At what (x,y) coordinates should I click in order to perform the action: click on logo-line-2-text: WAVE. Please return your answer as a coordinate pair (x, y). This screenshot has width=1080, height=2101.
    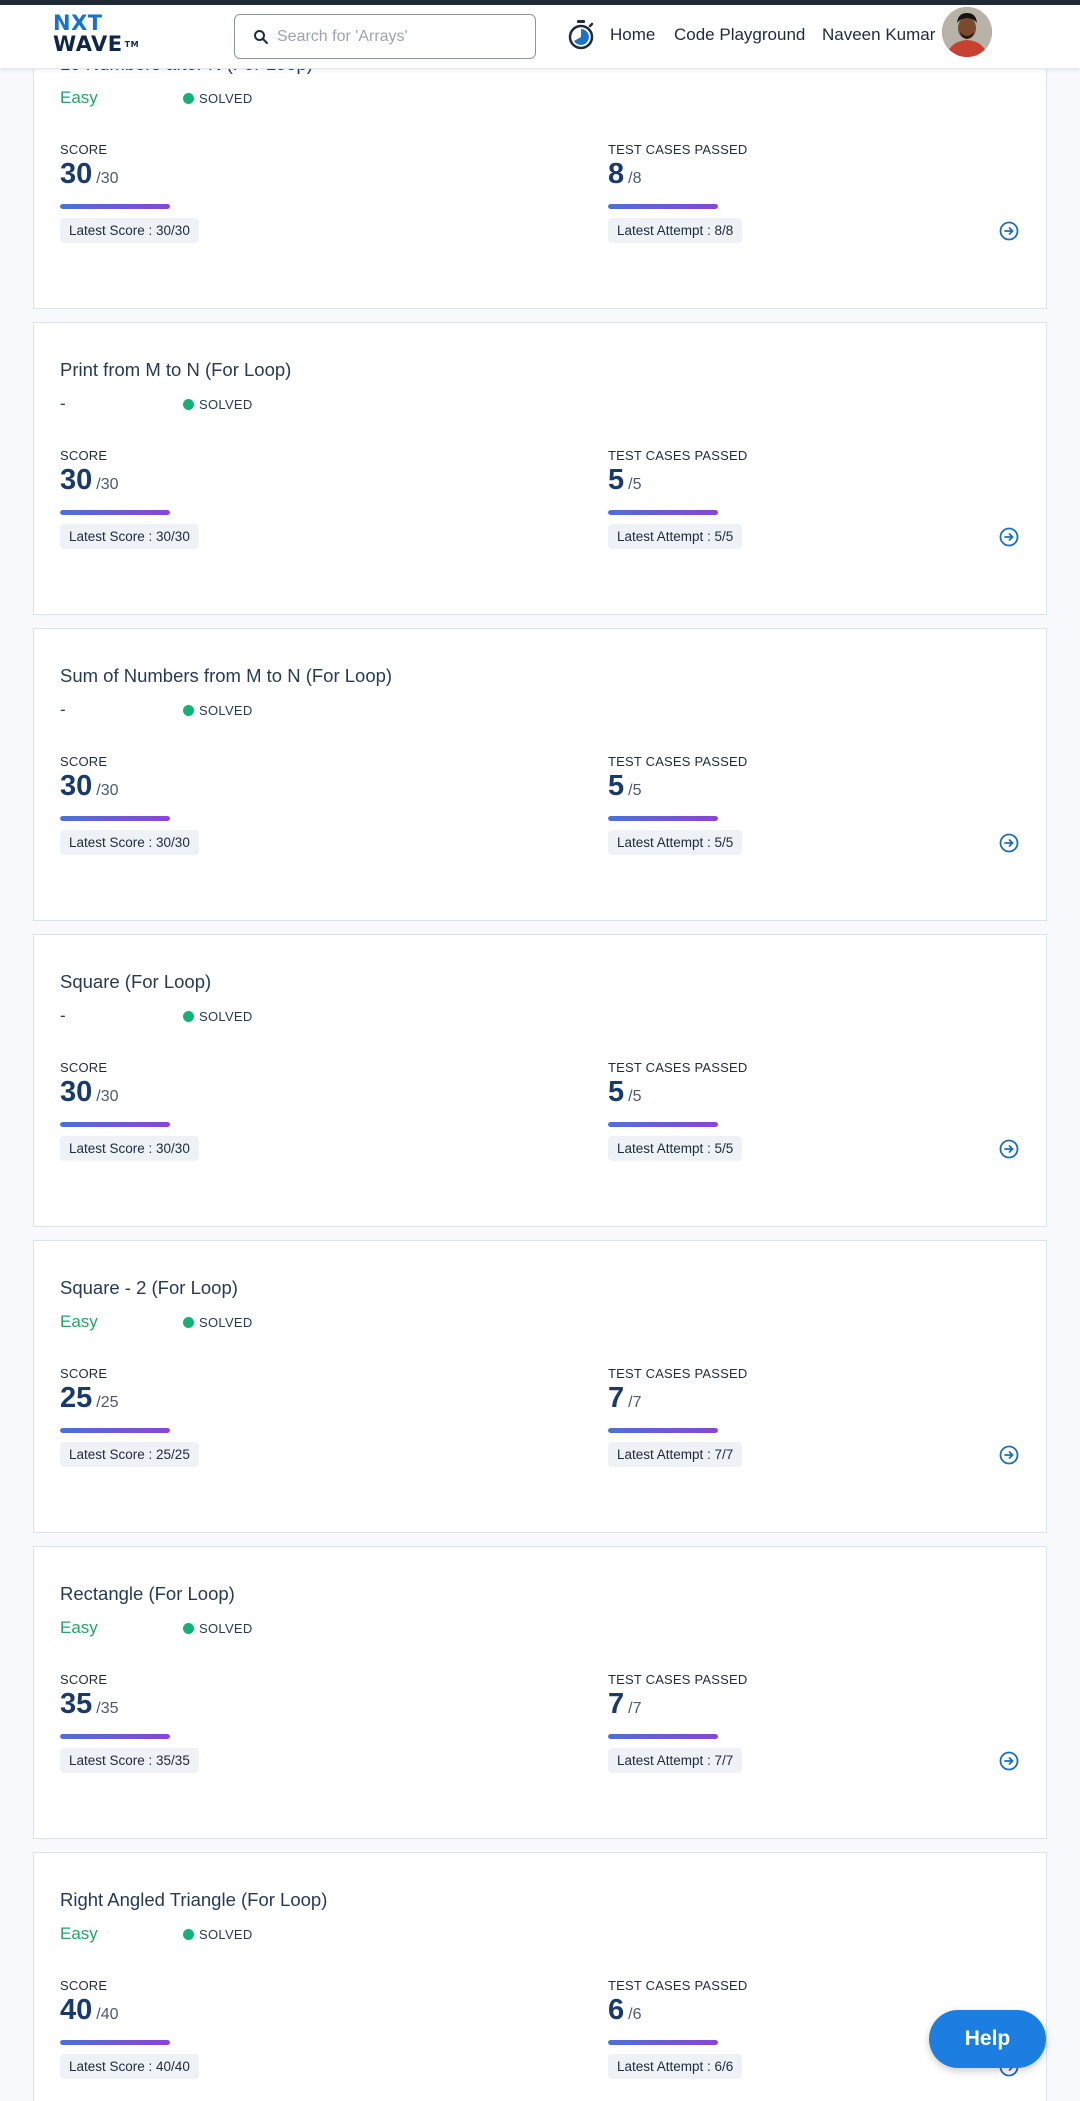
    Looking at the image, I should click on (88, 44).